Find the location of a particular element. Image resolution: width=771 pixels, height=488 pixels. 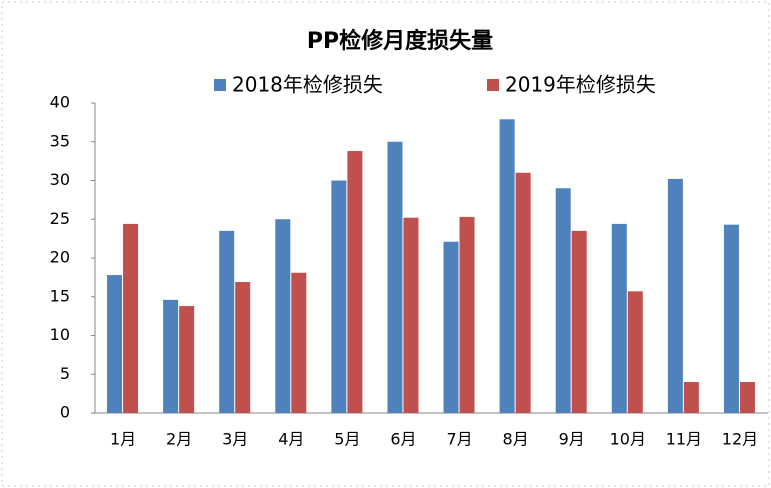

y-tick-label: 15 is located at coordinates (60, 295).